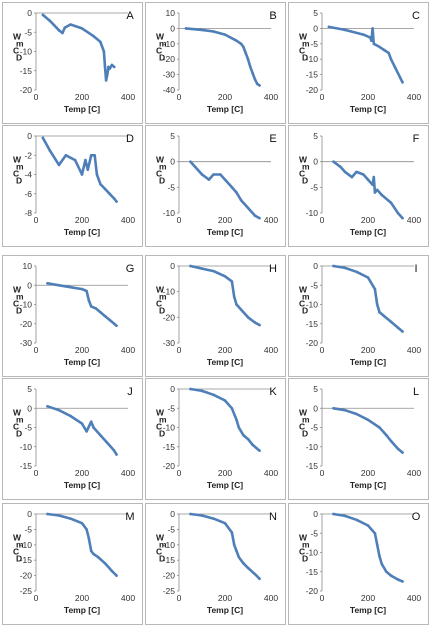  I want to click on panel-letter: H, so click(273, 269).